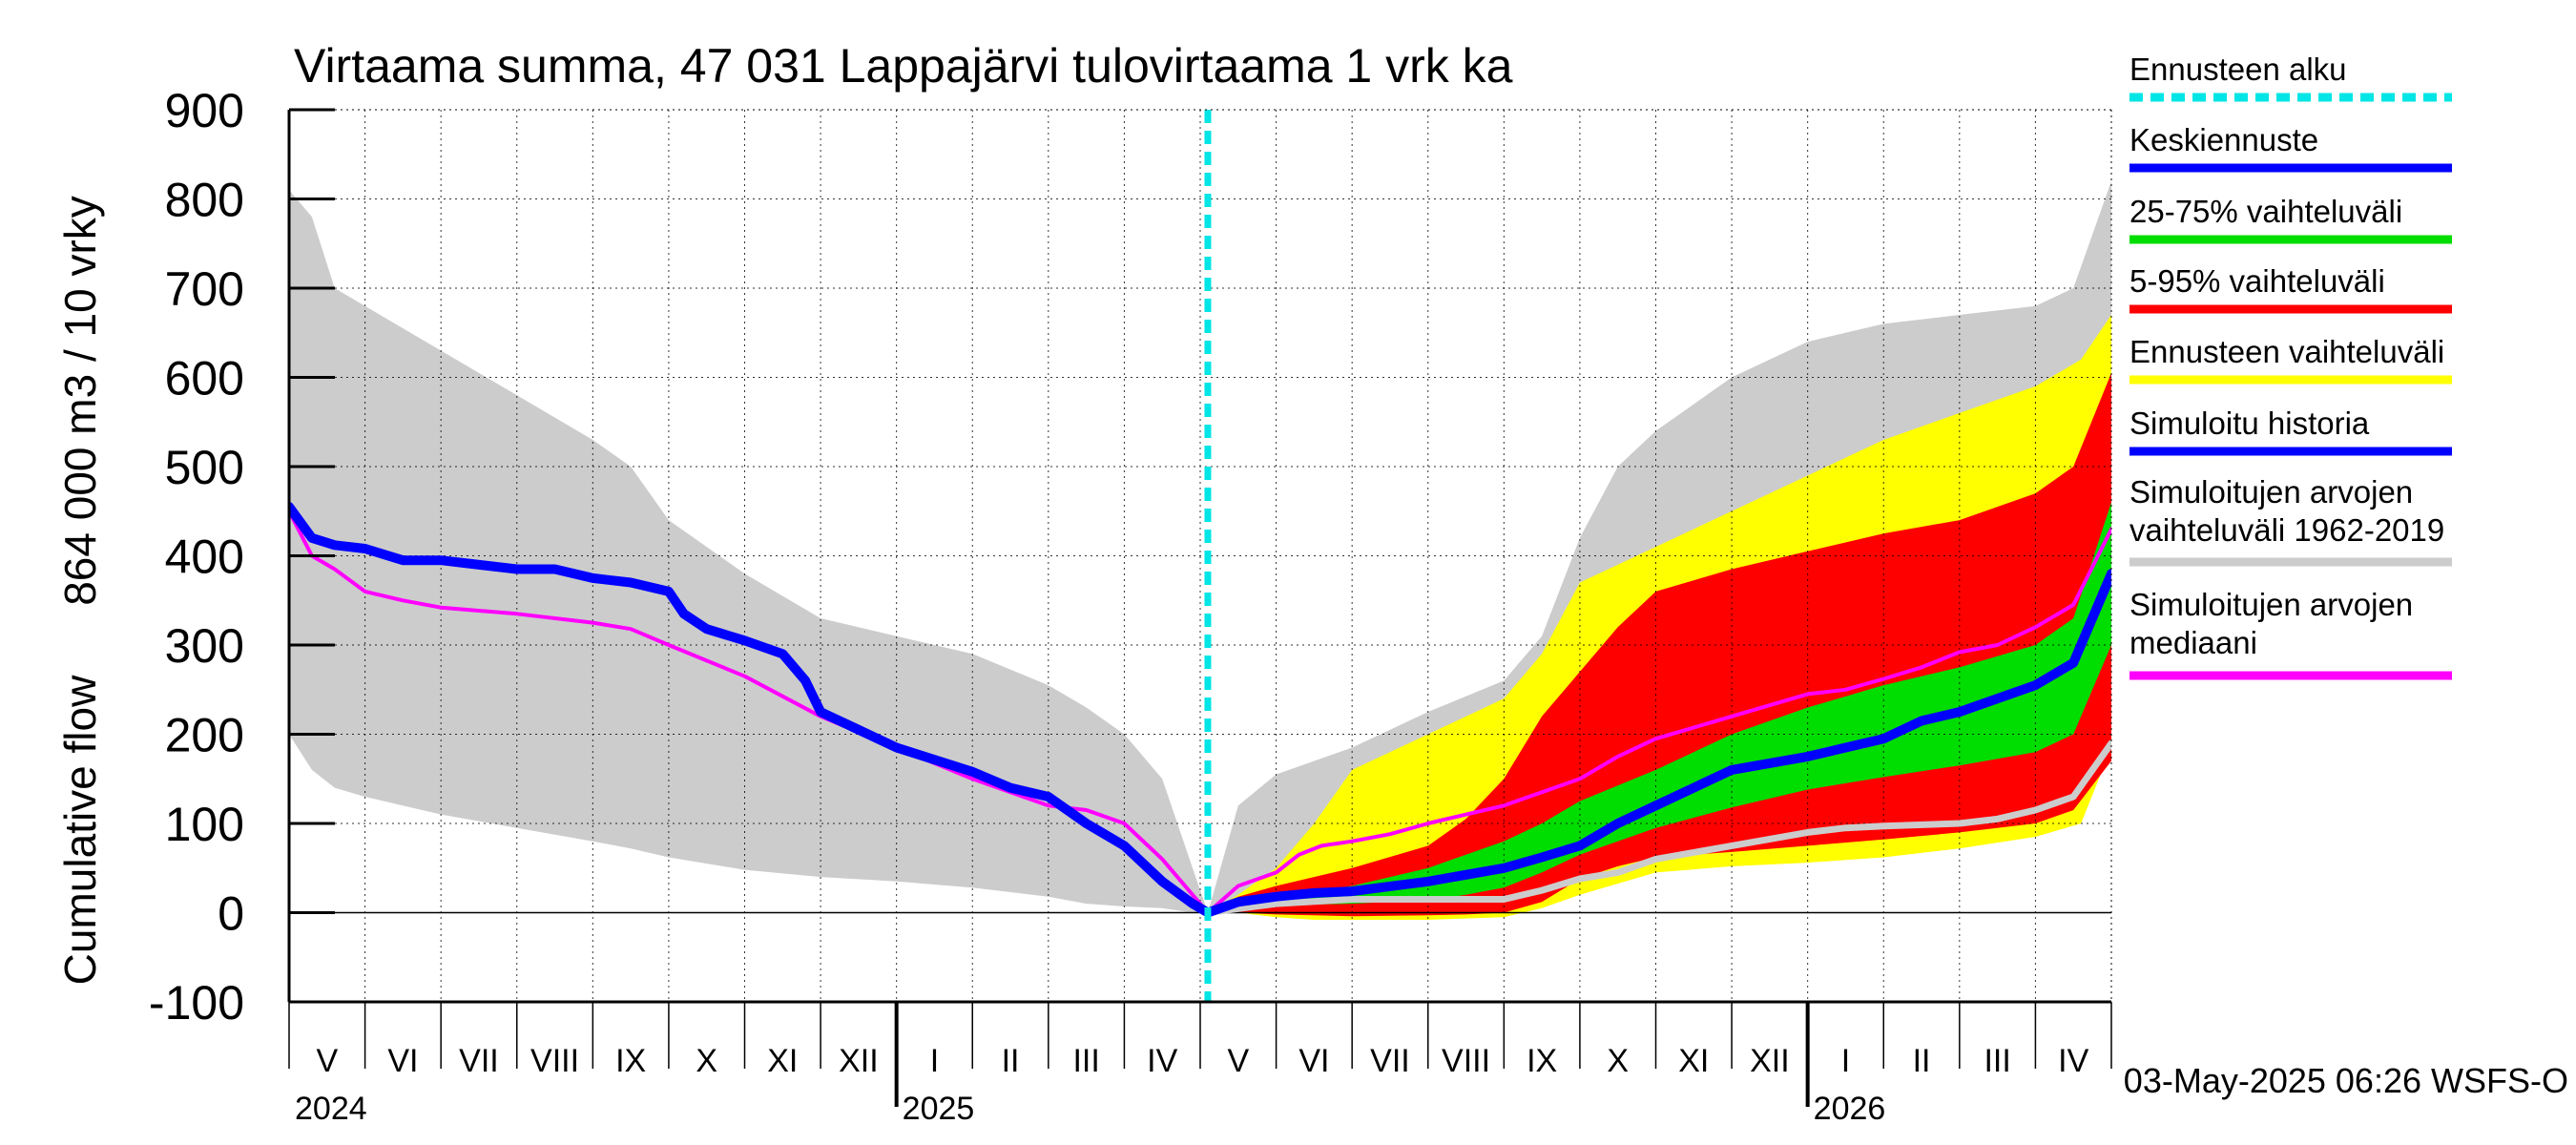 This screenshot has height=1145, width=2576. I want to click on y-tick-label: 100, so click(204, 825).